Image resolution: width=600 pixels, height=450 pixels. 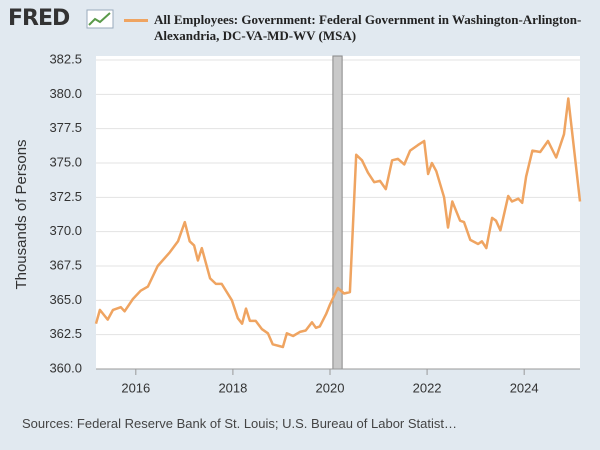 What do you see at coordinates (65, 333) in the screenshot?
I see `y-tick-label: 362.5` at bounding box center [65, 333].